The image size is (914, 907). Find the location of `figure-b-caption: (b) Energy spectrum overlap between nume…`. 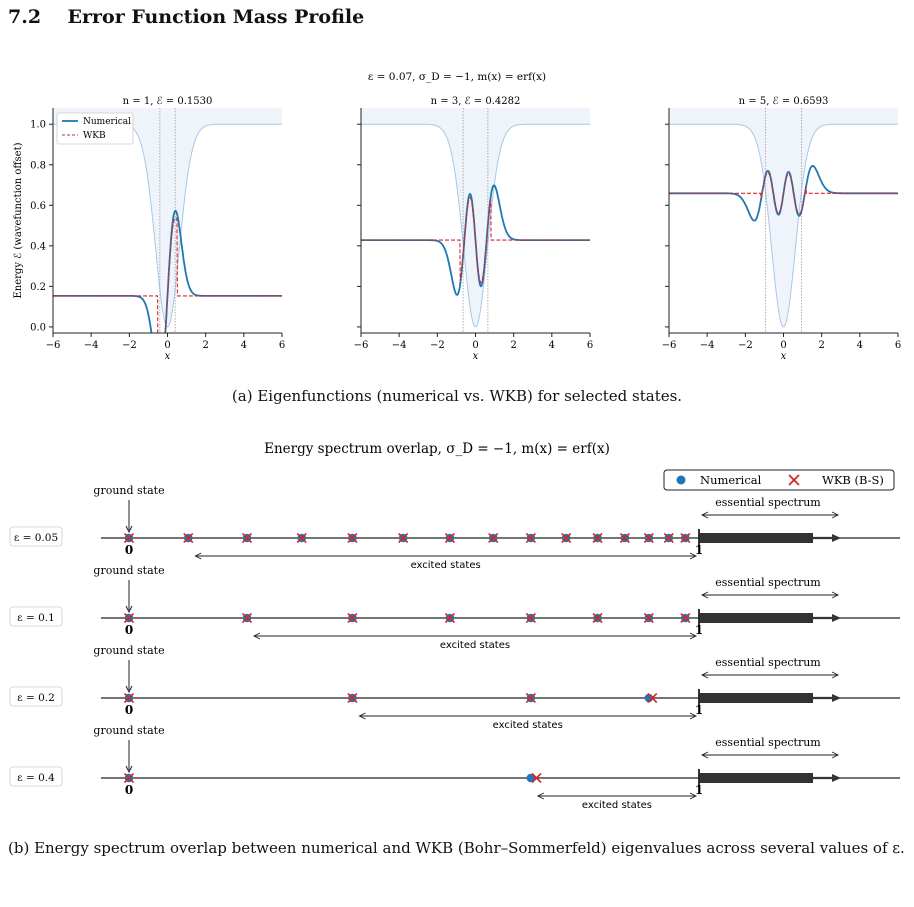

figure-b-caption: (b) Energy spectrum overlap between nume… is located at coordinates (456, 848).